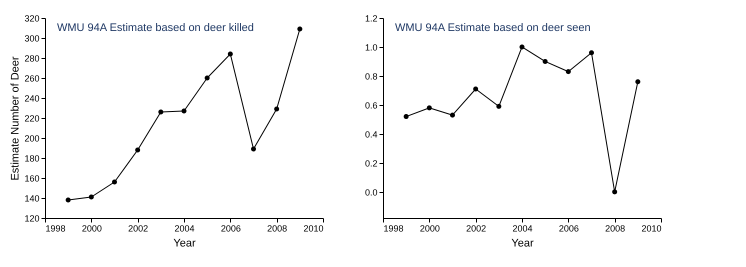  What do you see at coordinates (32, 59) in the screenshot?
I see `y-tick-label: 280` at bounding box center [32, 59].